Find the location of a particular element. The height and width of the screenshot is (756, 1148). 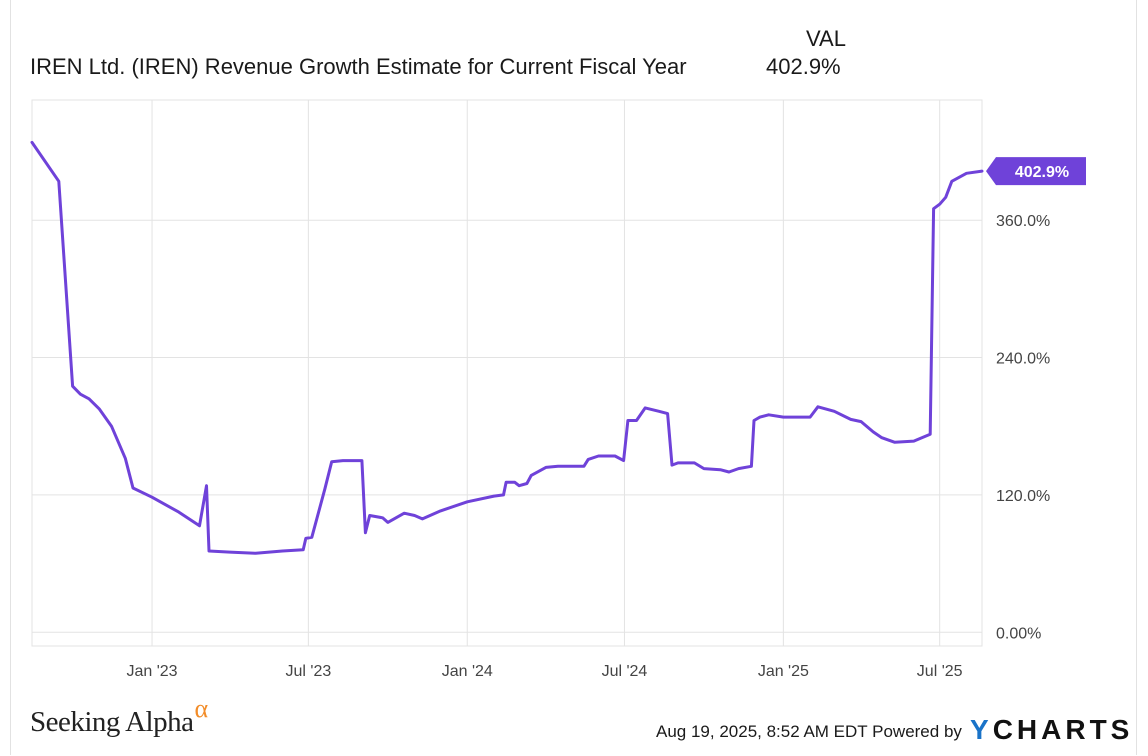

seeking-alpha-logo: Seeking Alphaα is located at coordinates (119, 716).